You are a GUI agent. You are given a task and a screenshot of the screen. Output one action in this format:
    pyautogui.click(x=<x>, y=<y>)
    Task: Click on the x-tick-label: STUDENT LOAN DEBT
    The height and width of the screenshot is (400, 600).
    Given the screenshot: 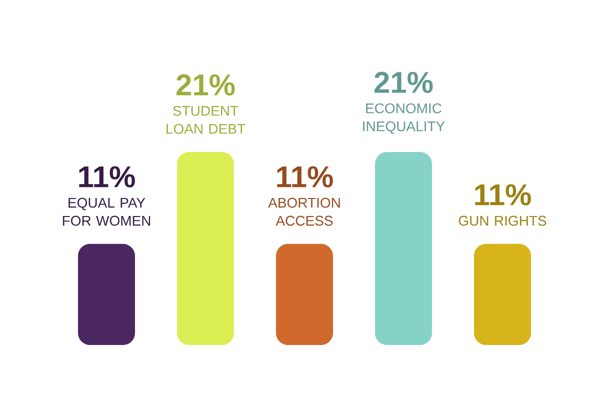 What is the action you would take?
    pyautogui.click(x=206, y=120)
    